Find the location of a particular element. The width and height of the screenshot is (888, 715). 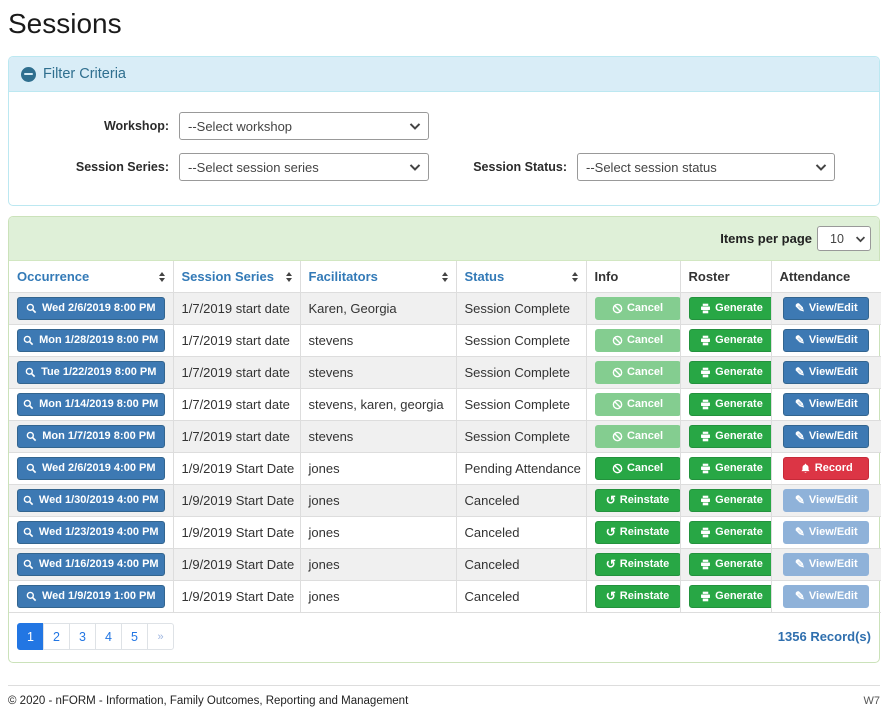

occurrence-button: Mon 1/7/2019 8:00 PM is located at coordinates (91, 436).